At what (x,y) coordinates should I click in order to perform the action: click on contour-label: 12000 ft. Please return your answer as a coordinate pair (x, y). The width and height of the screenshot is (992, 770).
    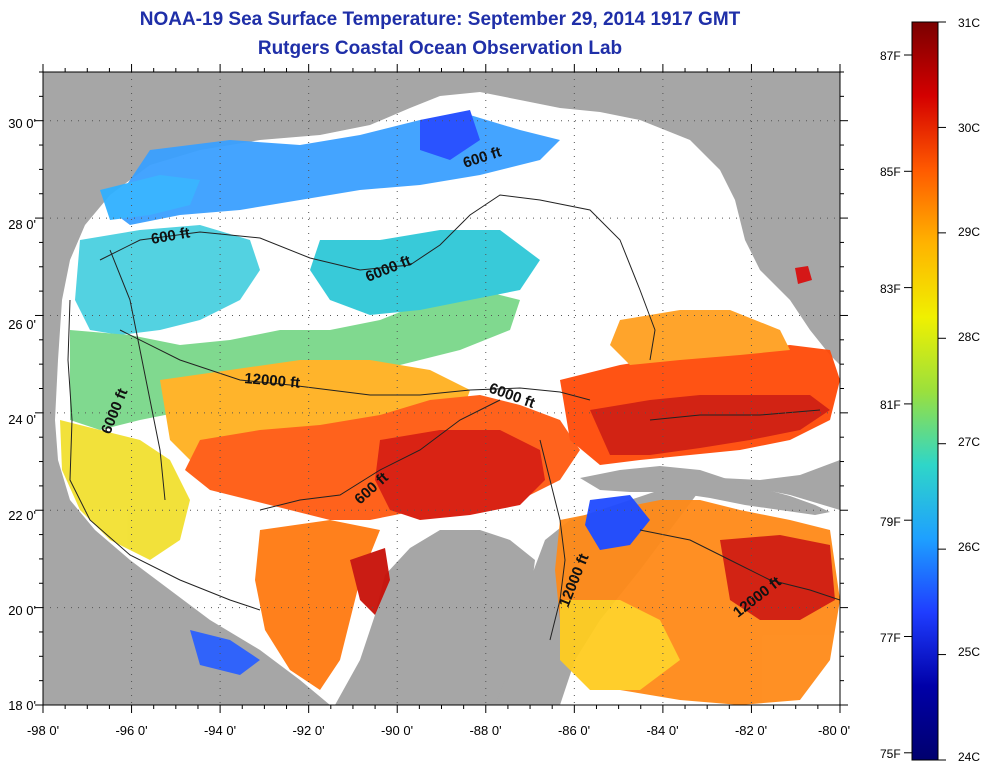
    Looking at the image, I should click on (272, 381).